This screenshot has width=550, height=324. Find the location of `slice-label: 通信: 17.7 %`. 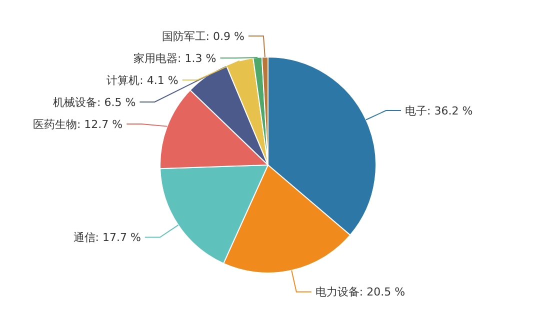

slice-label: 通信: 17.7 % is located at coordinates (107, 237).